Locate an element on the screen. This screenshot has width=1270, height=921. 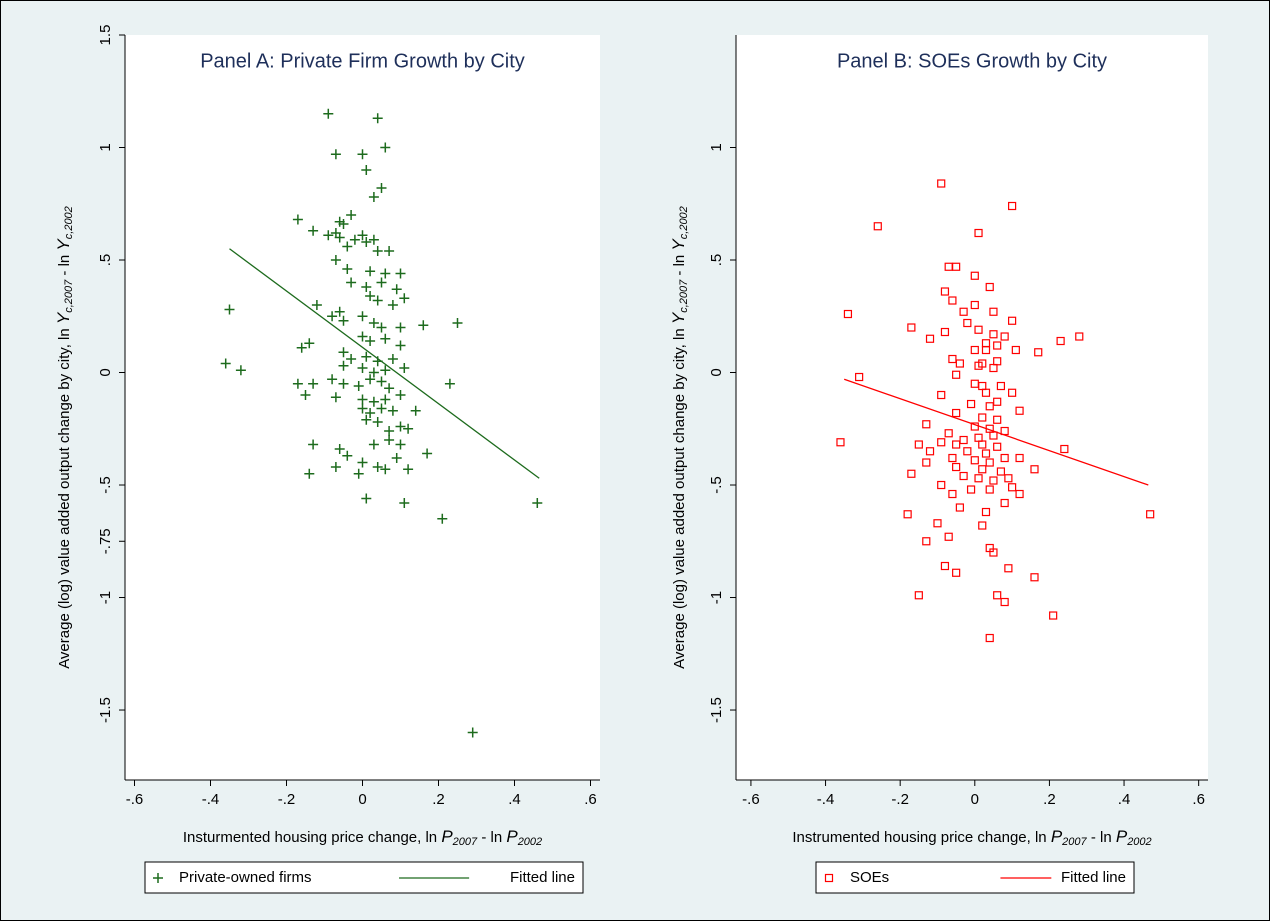
axis-label-part: Instrumented housing price change, ln is located at coordinates (921, 837).